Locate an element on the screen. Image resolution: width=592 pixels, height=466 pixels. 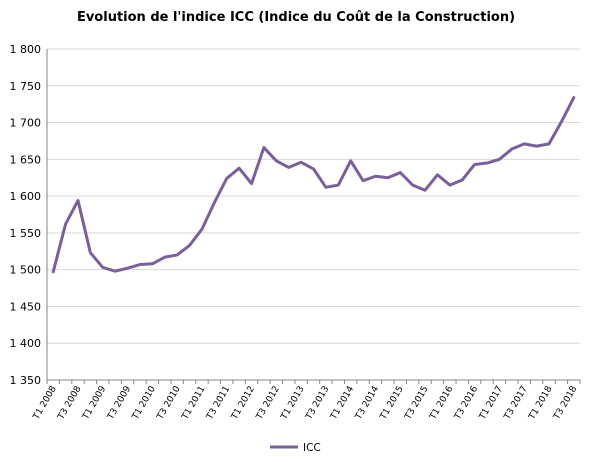
x-tick-label: T3 2011 is located at coordinates (219, 404).